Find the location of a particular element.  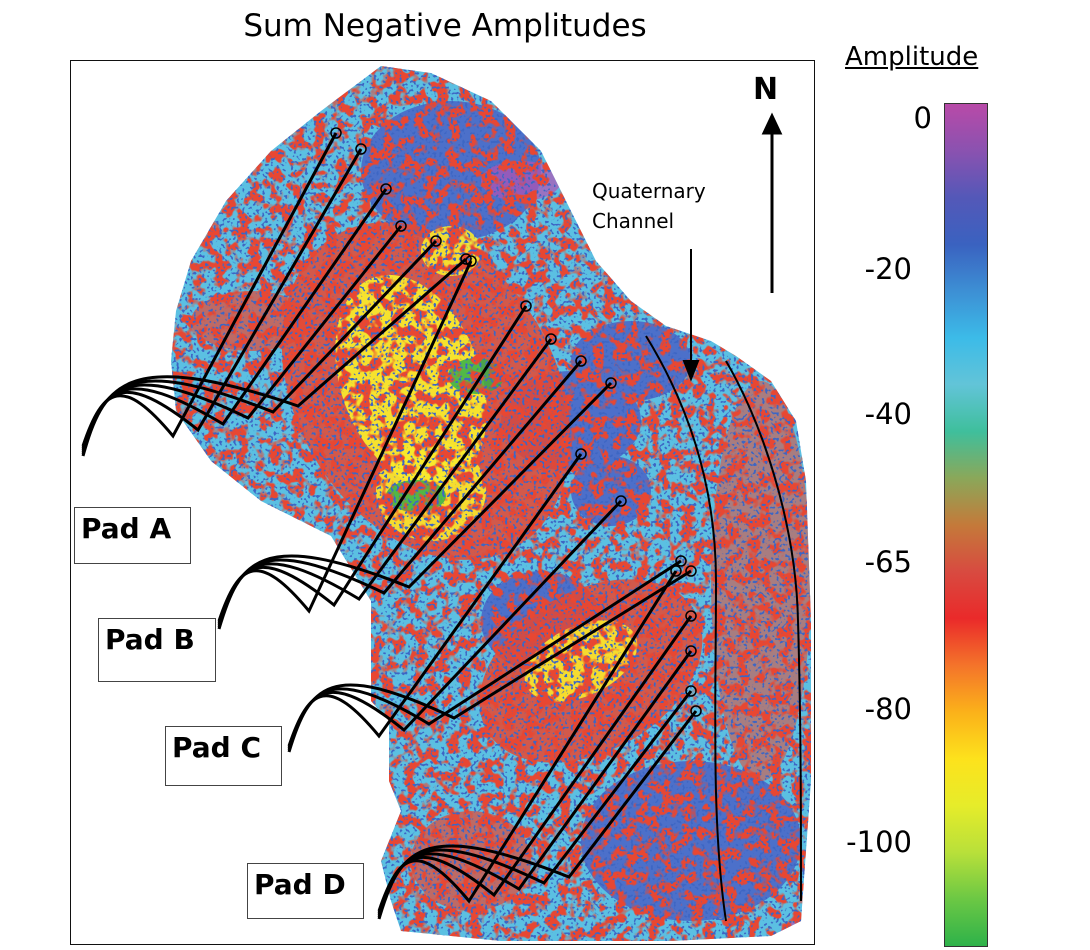

pad-a-label: Pad A is located at coordinates (132, 535).